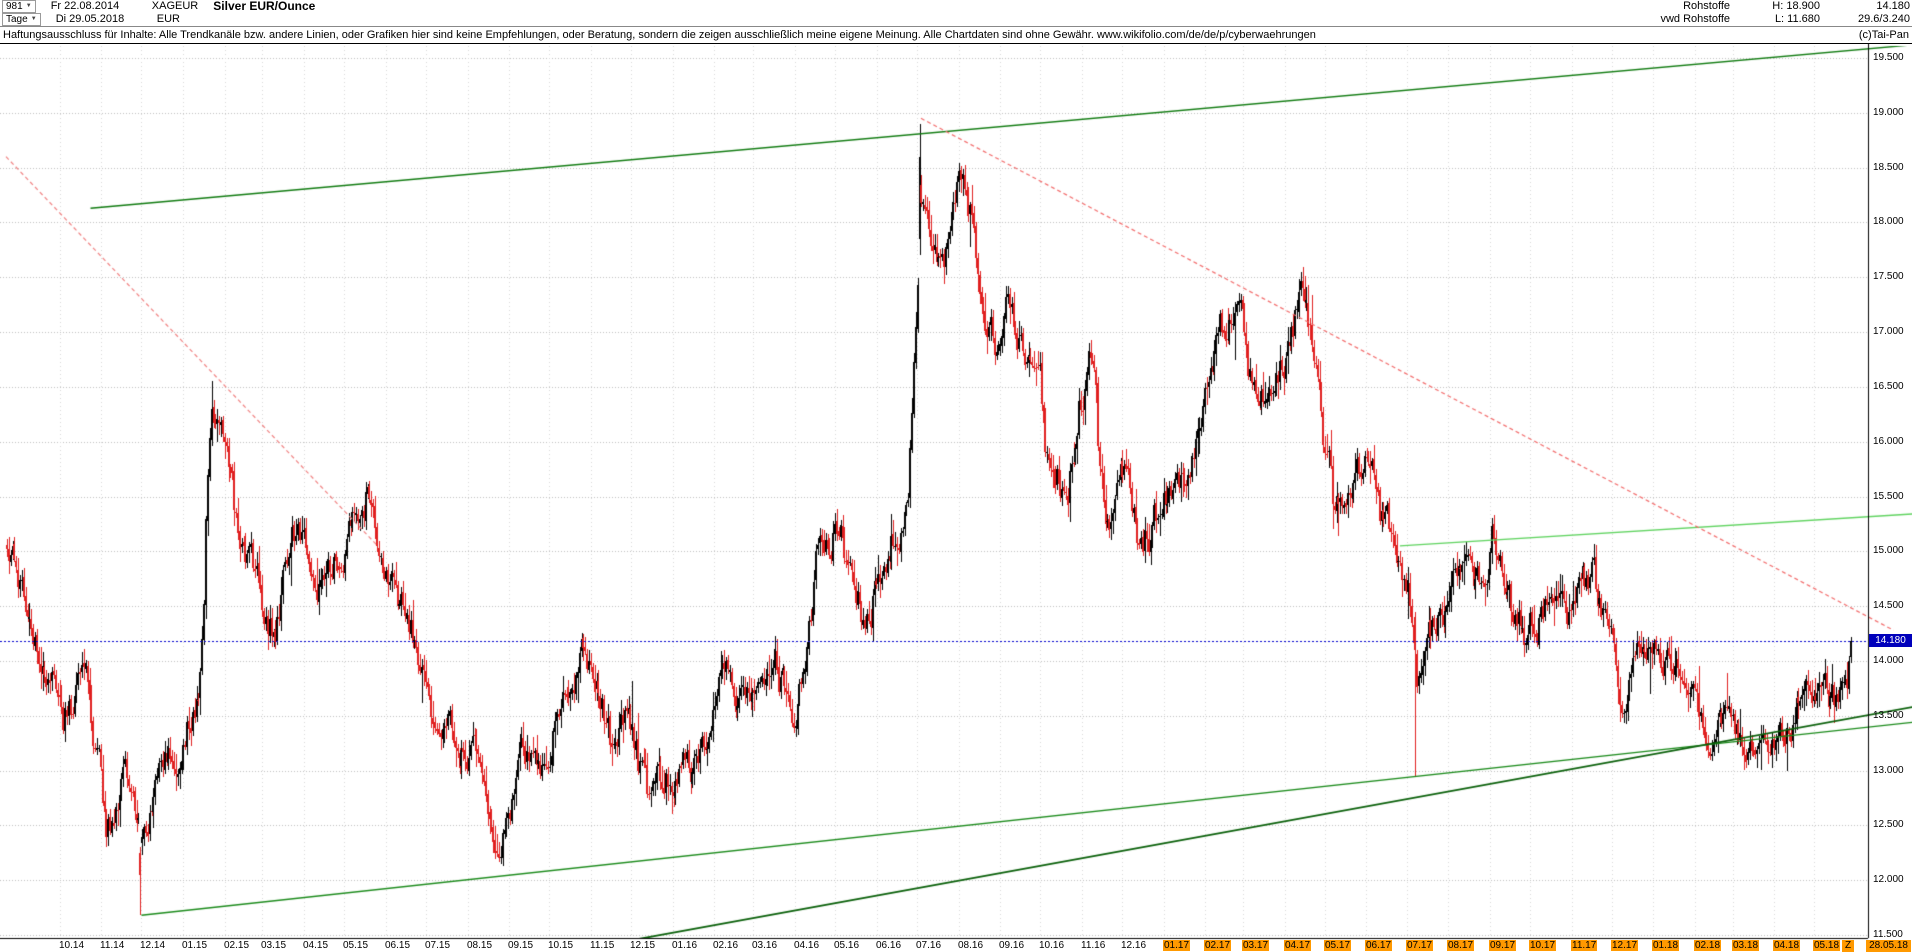 Image resolution: width=1912 pixels, height=952 pixels. Describe the element at coordinates (1755, 6) in the screenshot. I see `quote-info-row-1: Rohstoffe H: 18.900 14.180` at that location.